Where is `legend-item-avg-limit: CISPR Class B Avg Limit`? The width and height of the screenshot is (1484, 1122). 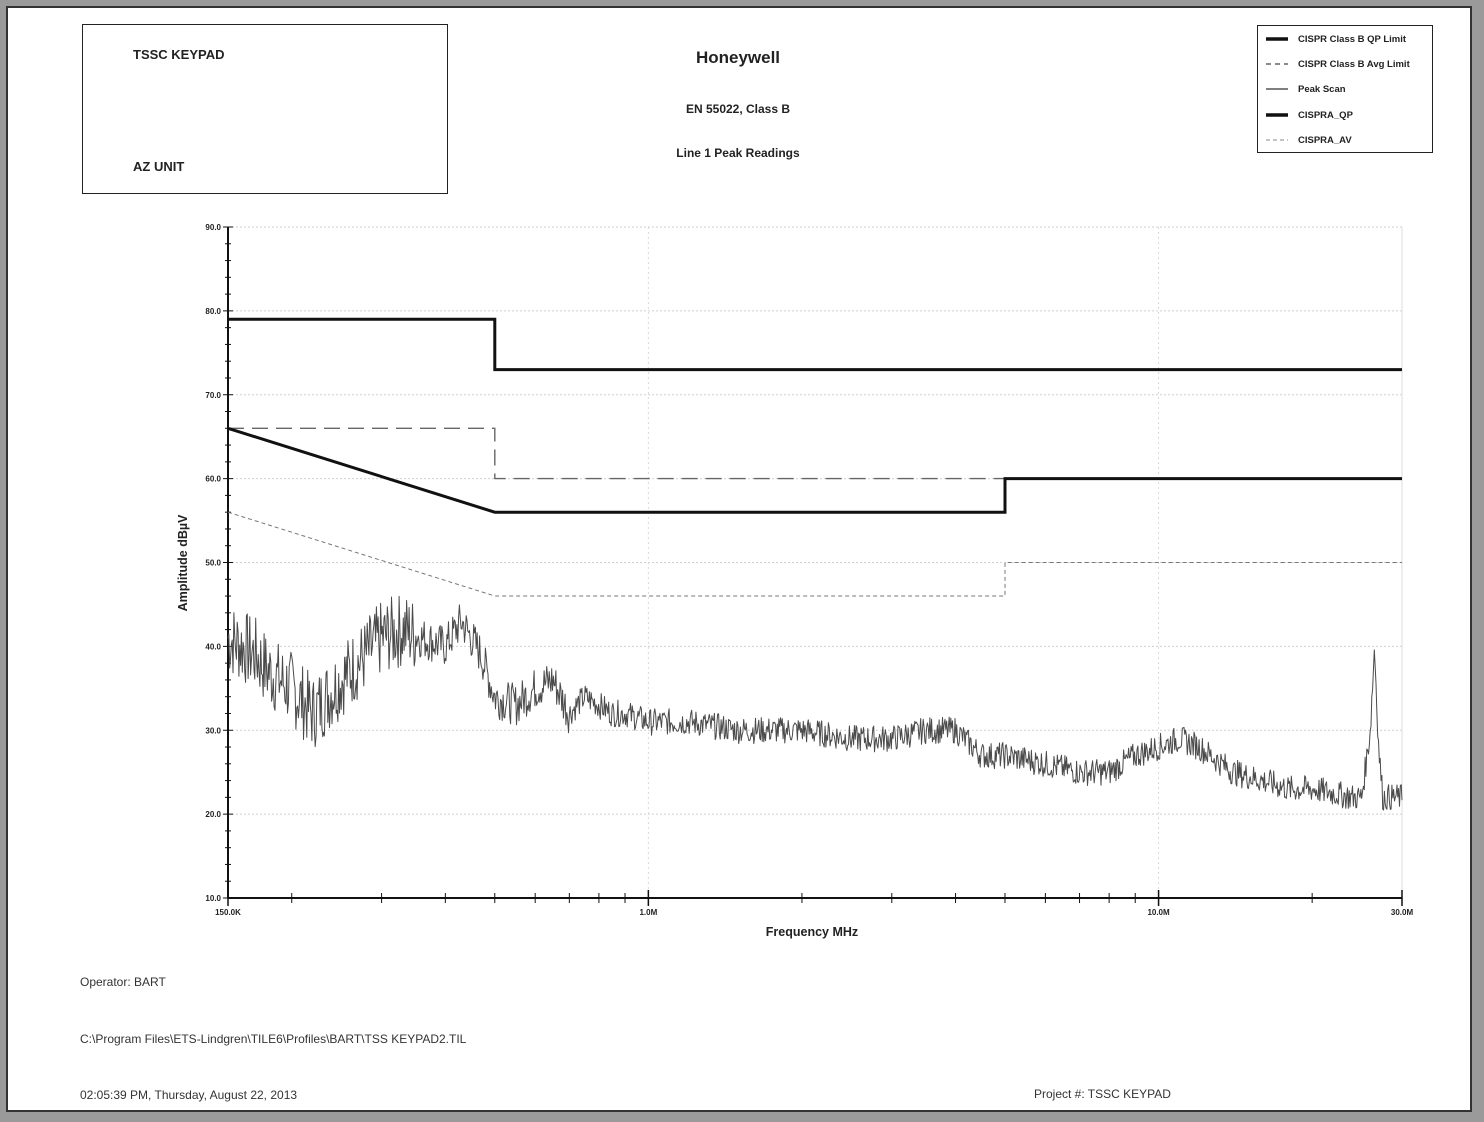
legend-item-avg-limit: CISPR Class B Avg Limit is located at coordinates (1338, 64).